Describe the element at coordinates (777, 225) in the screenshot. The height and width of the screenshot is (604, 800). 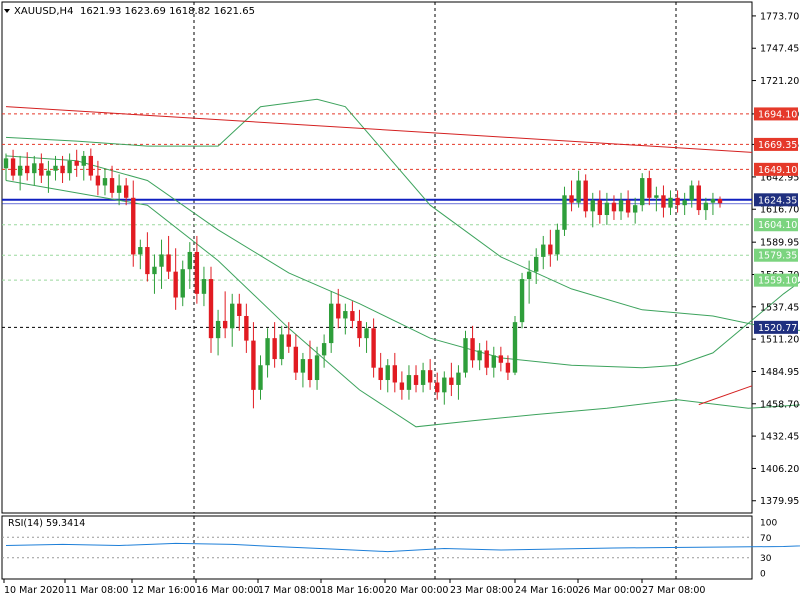
I see `level-badge-label: 1604.10` at that location.